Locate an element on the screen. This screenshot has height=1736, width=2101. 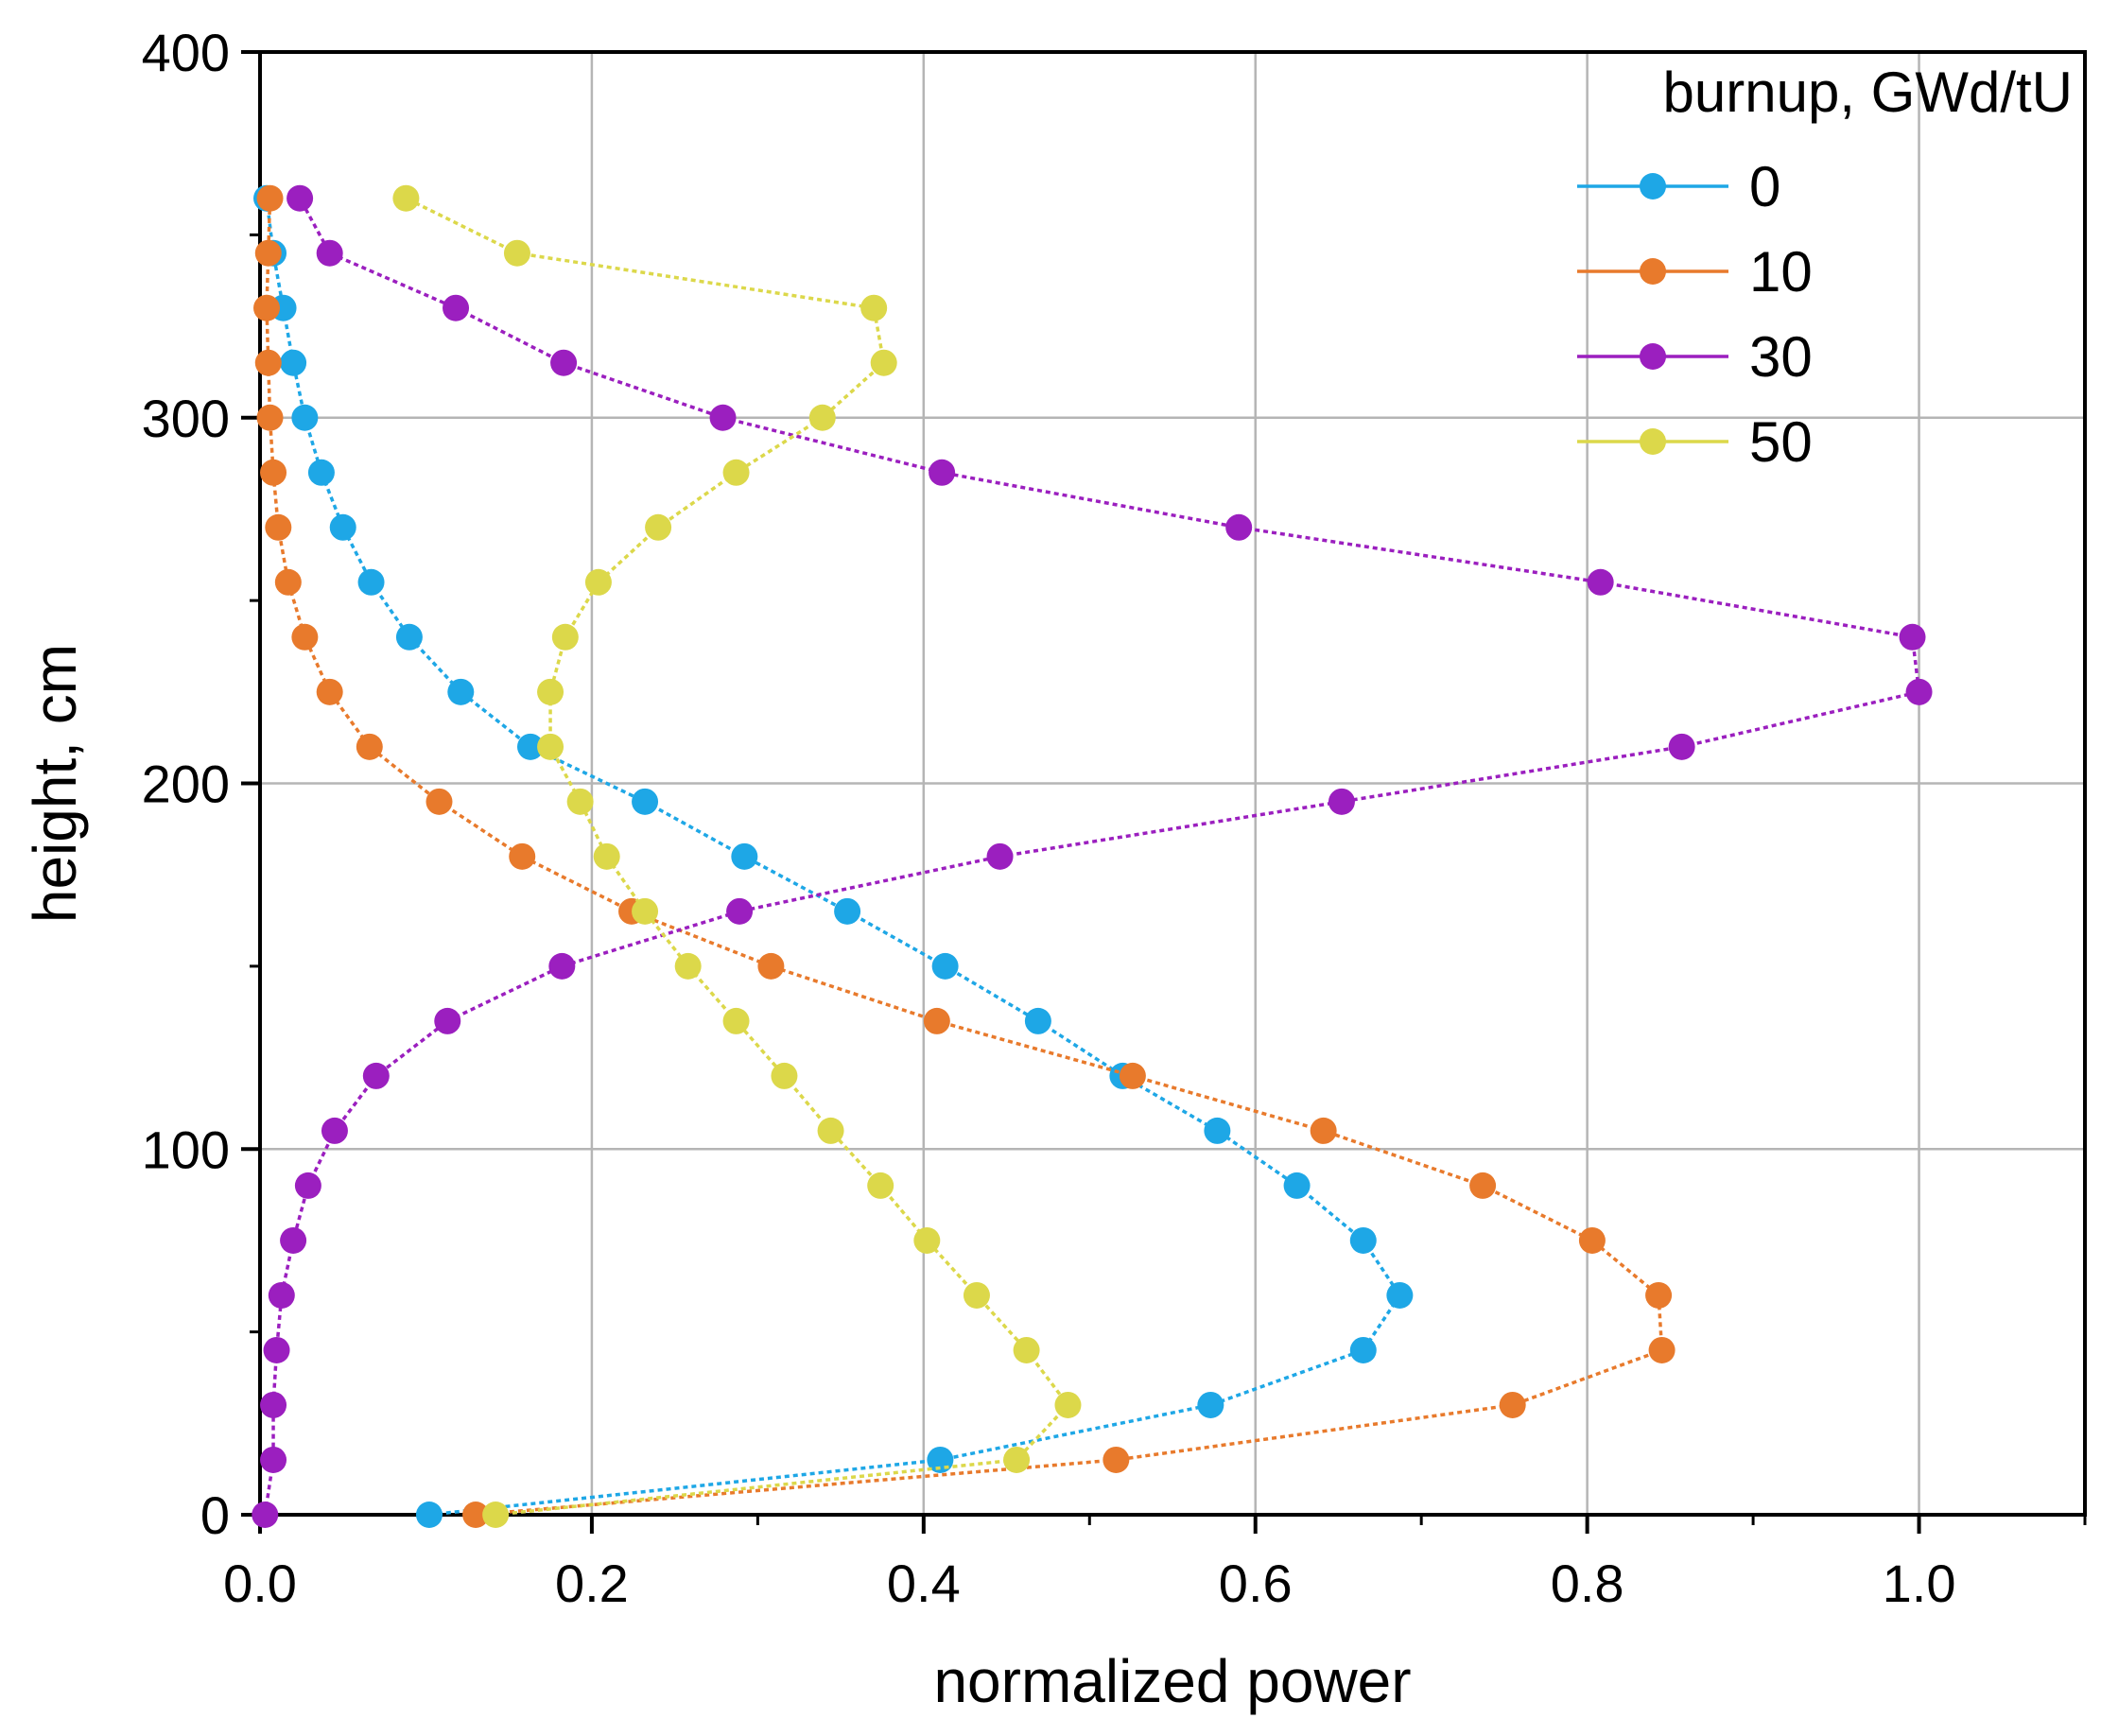
x-tick-label: 0.8 is located at coordinates (1587, 1583).